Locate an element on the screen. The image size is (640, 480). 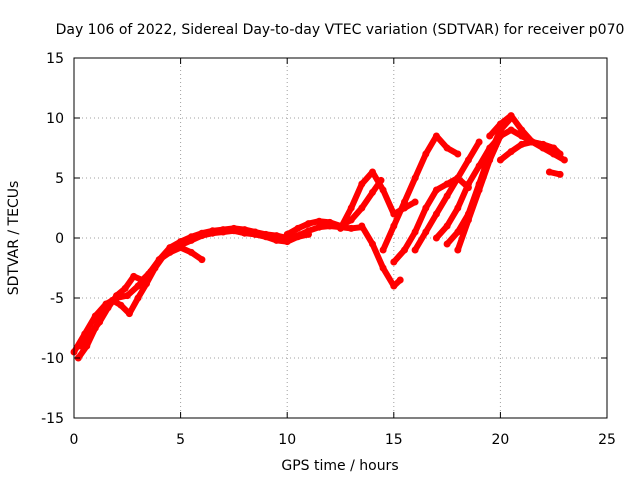
x-tick-label: 15 is located at coordinates (394, 440).